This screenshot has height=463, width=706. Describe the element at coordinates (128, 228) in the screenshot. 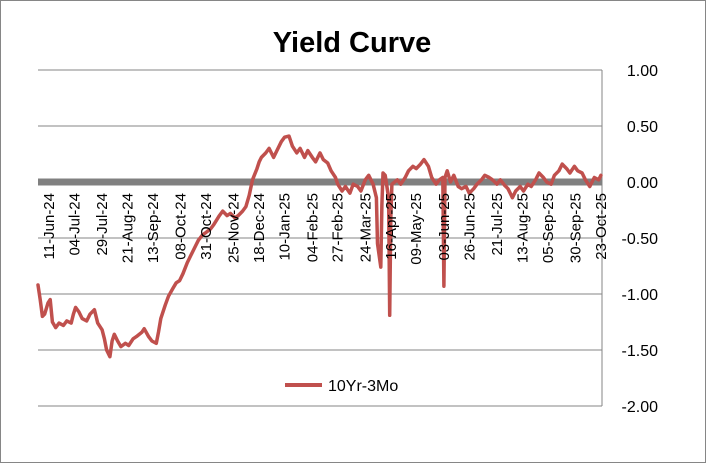

I see `x-tick-label: 21-Aug-24` at that location.